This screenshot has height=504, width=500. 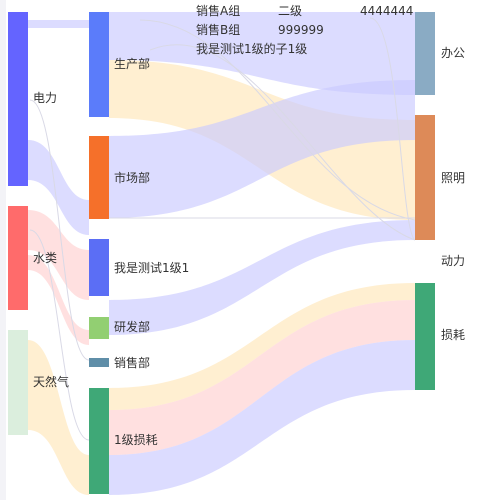 What do you see at coordinates (132, 326) in the screenshot?
I see `label-rd: 研发部` at bounding box center [132, 326].